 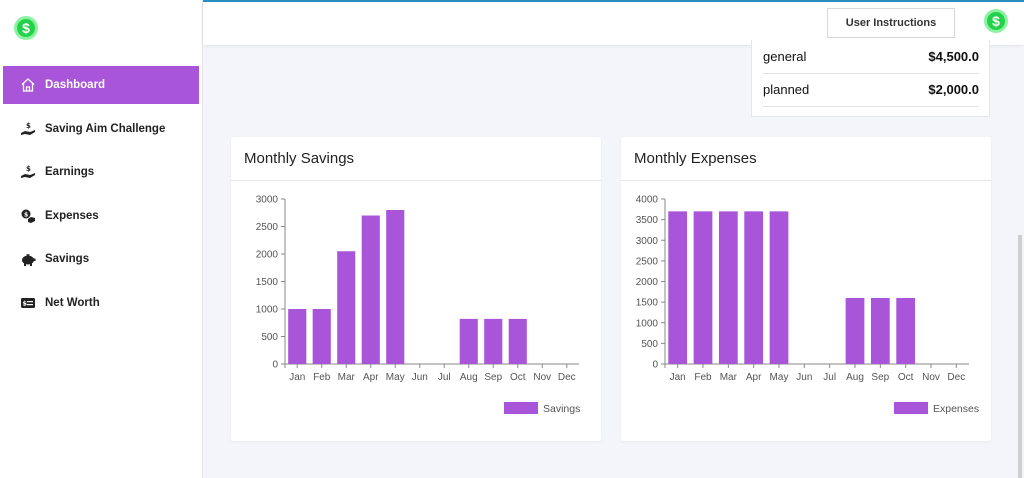 What do you see at coordinates (613, 23) in the screenshot?
I see `top-header: User Instructions $` at bounding box center [613, 23].